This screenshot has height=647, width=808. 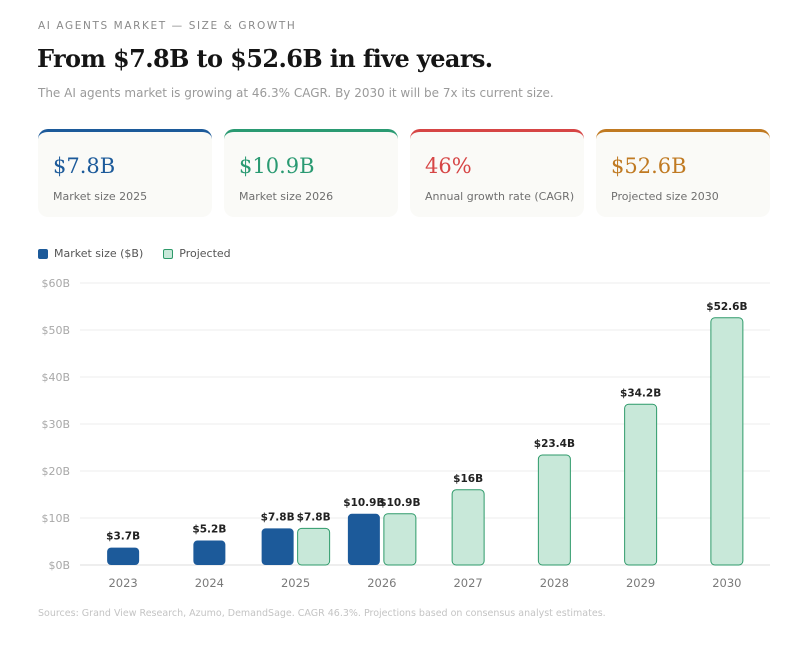 I want to click on data-label: $3.7B, so click(x=123, y=537).